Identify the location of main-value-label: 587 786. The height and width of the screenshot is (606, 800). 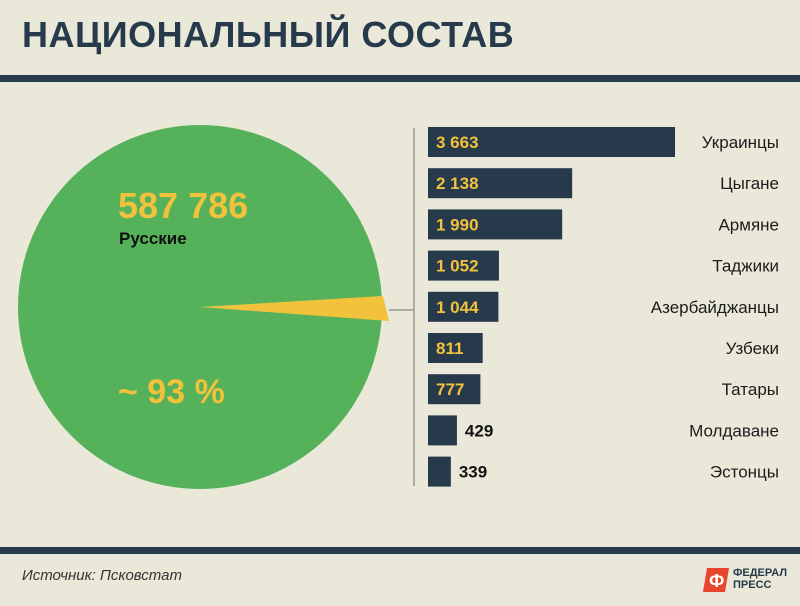
(183, 205).